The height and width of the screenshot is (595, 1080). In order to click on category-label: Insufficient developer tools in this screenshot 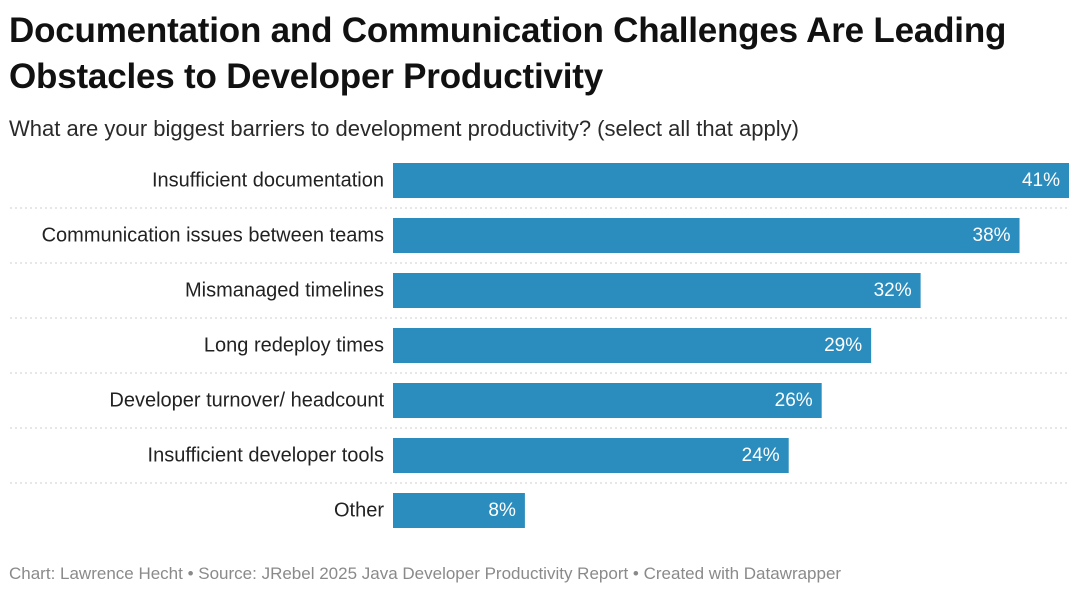, I will do `click(266, 456)`.